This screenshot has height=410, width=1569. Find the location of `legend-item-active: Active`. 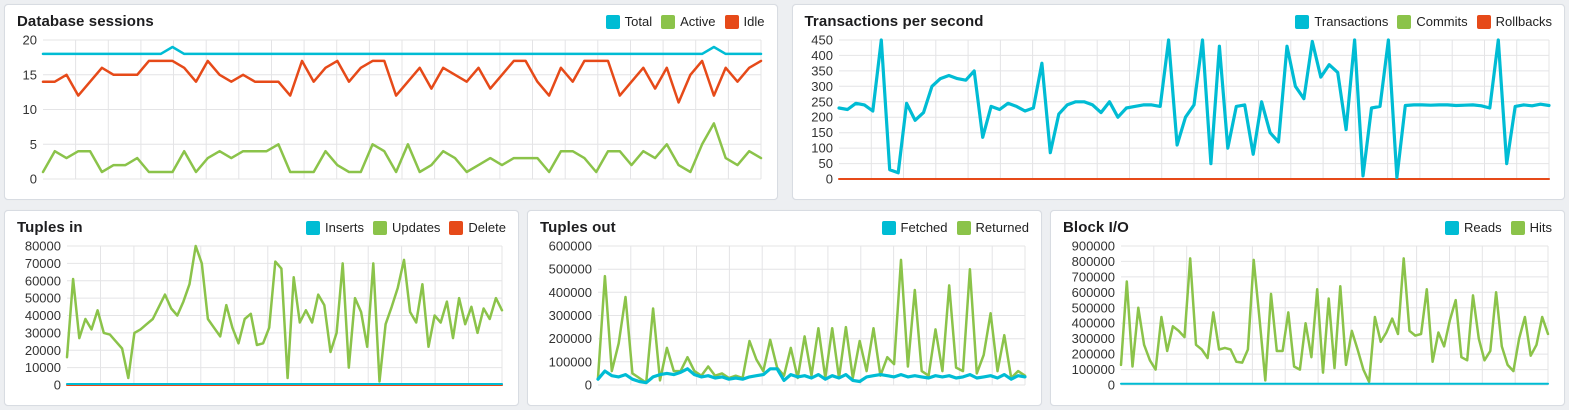

legend-item-active: Active is located at coordinates (688, 21).